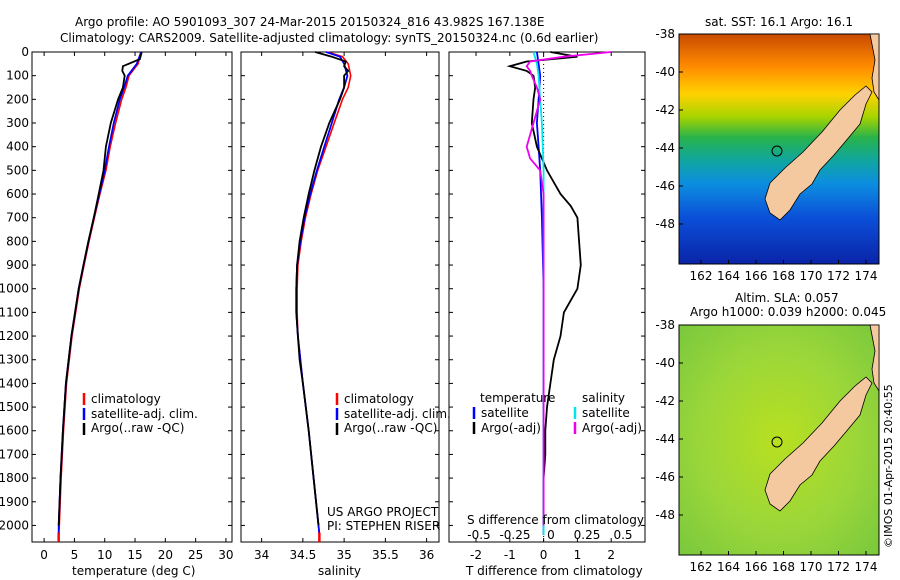 This screenshot has width=900, height=580. Describe the element at coordinates (14, 360) in the screenshot. I see `depth-tick-label: 1300` at that location.